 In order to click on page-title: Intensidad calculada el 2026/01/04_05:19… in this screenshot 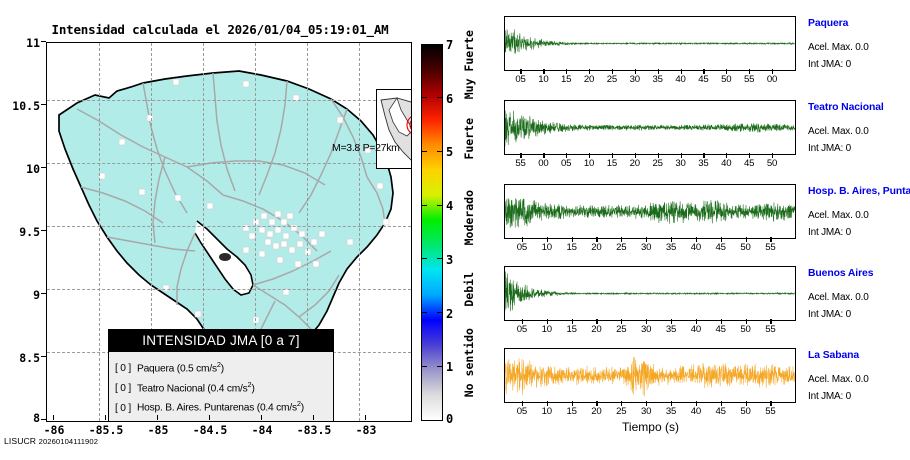, I will do `click(220, 29)`.